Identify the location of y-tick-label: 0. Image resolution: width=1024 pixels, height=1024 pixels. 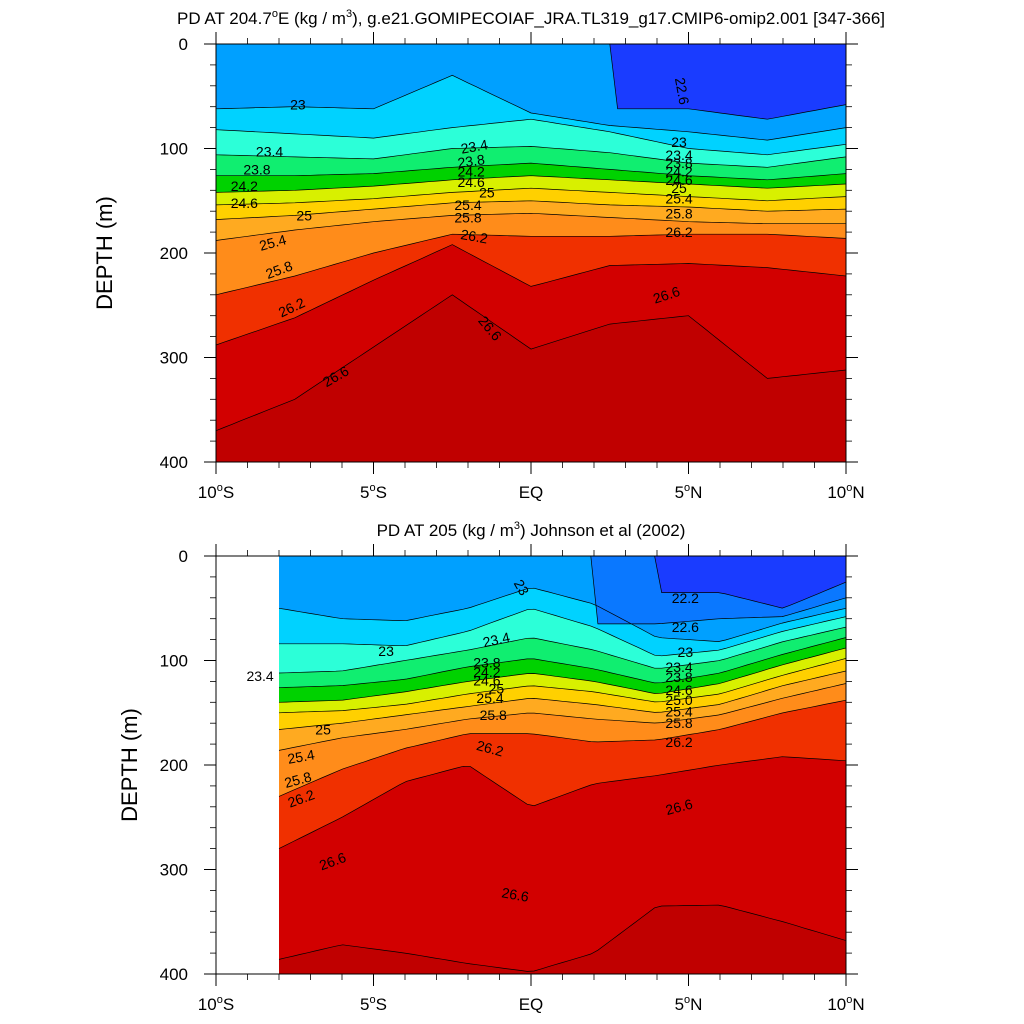
(183, 44).